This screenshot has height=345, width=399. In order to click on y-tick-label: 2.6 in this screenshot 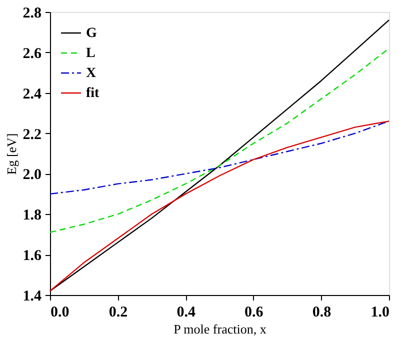, I will do `click(32, 54)`.